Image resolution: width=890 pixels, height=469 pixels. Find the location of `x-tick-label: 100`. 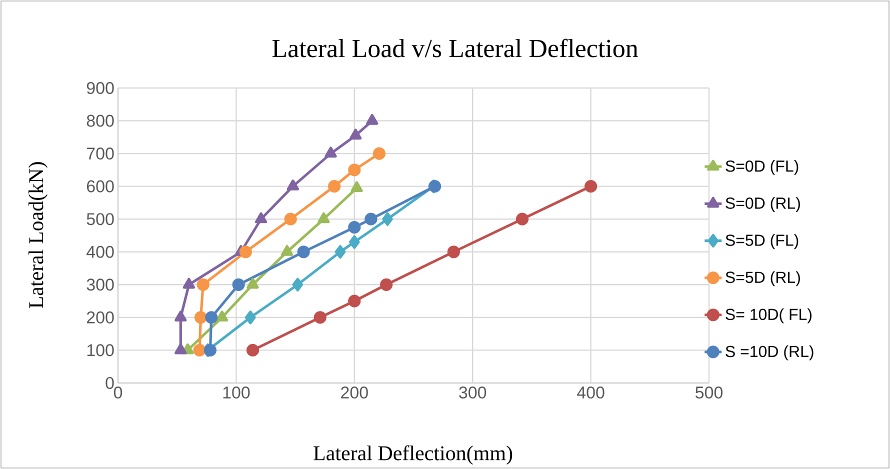

x-tick-label: 100 is located at coordinates (236, 392).